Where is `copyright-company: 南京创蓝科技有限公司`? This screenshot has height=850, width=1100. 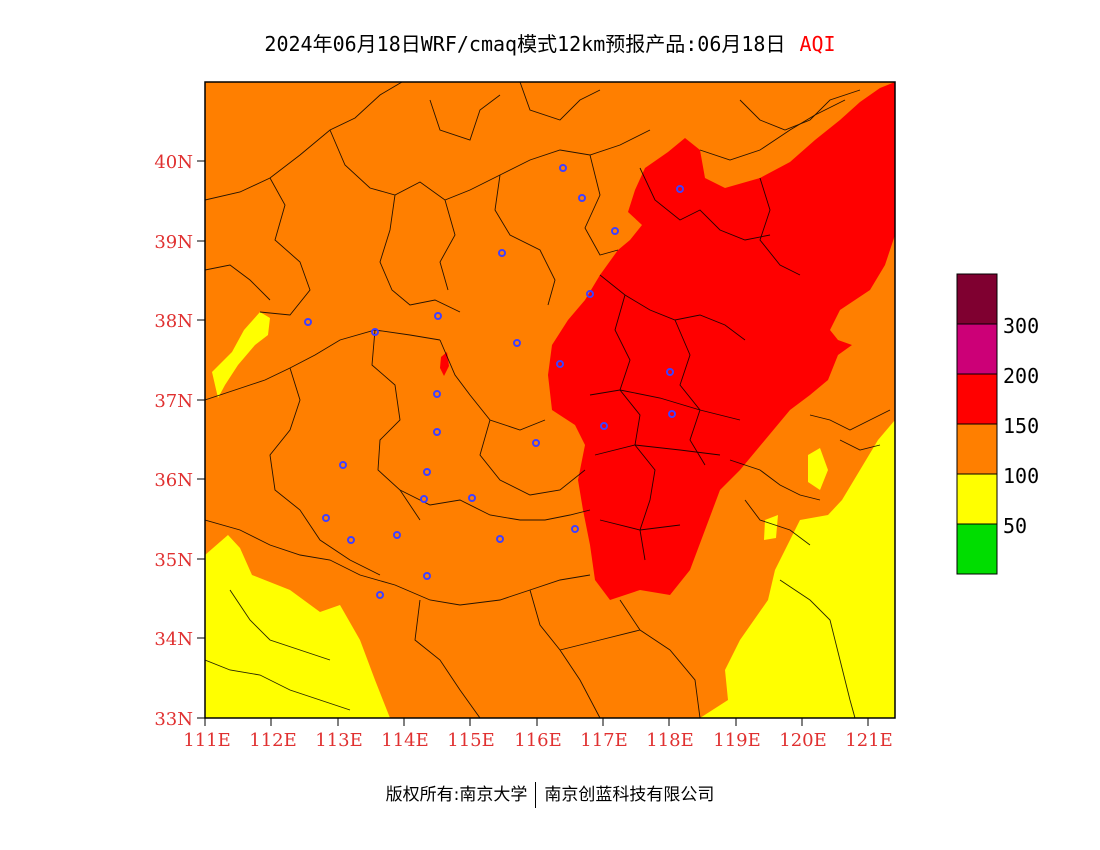
copyright-company: 南京创蓝科技有限公司 is located at coordinates (629, 795).